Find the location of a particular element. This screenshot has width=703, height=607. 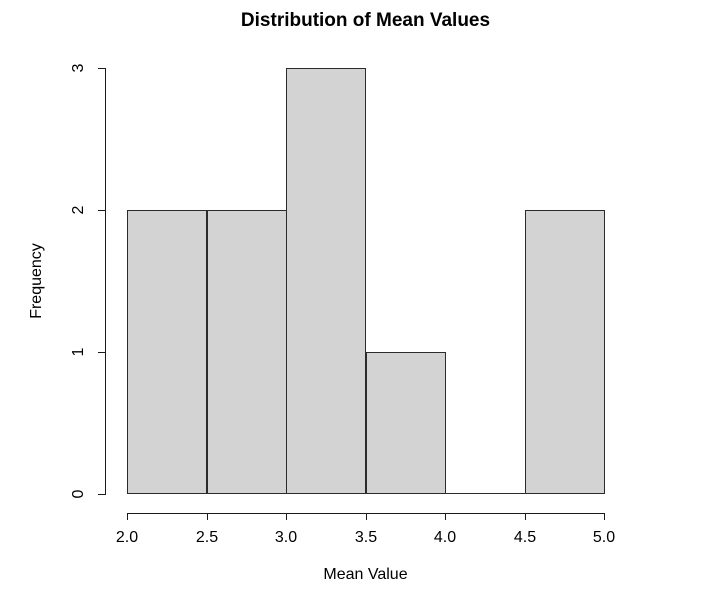

chart-title: Distribution of Mean Values is located at coordinates (365, 20).